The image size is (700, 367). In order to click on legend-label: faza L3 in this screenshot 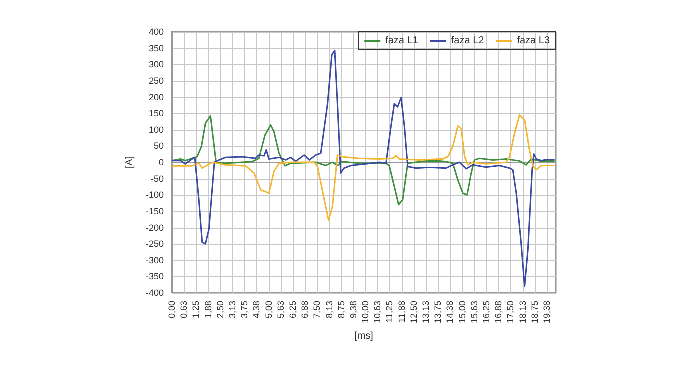, I will do `click(533, 41)`.